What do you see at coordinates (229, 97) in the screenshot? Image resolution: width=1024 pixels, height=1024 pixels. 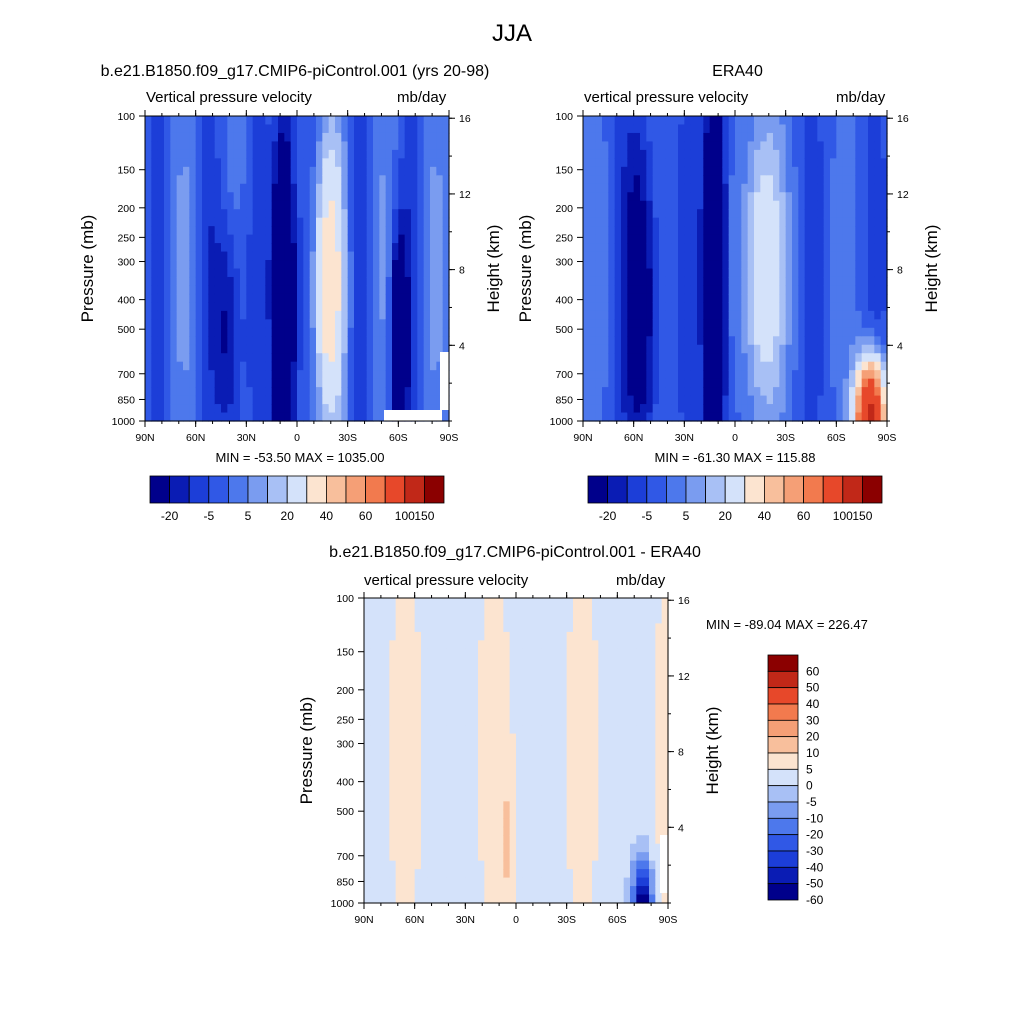 I see `panel1-left-label: Vertical pressure velocity` at bounding box center [229, 97].